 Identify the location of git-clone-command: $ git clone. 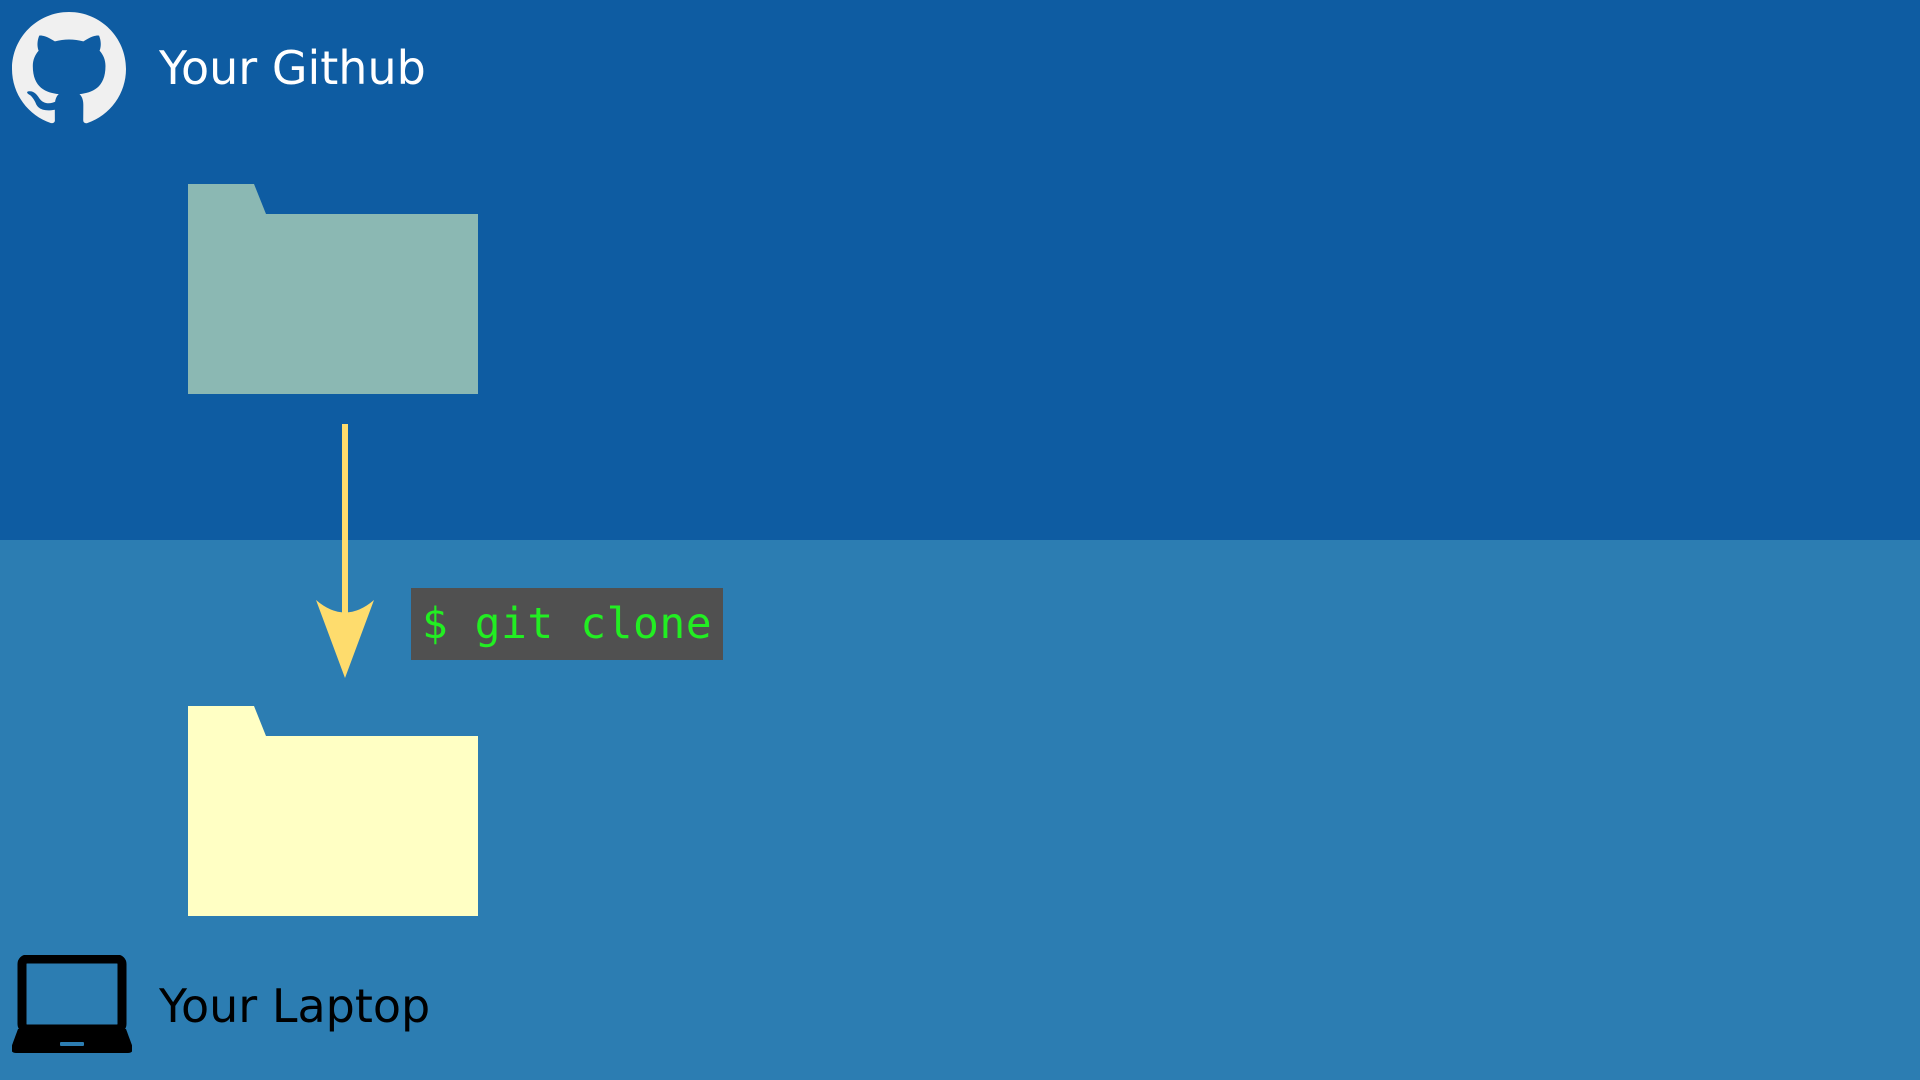
(567, 624).